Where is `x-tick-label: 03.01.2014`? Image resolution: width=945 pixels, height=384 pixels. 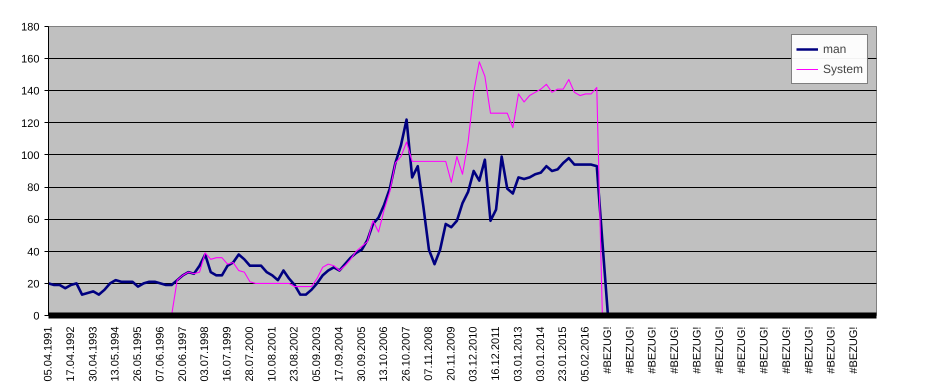
x-tick-label: 03.01.2014 is located at coordinates (540, 354).